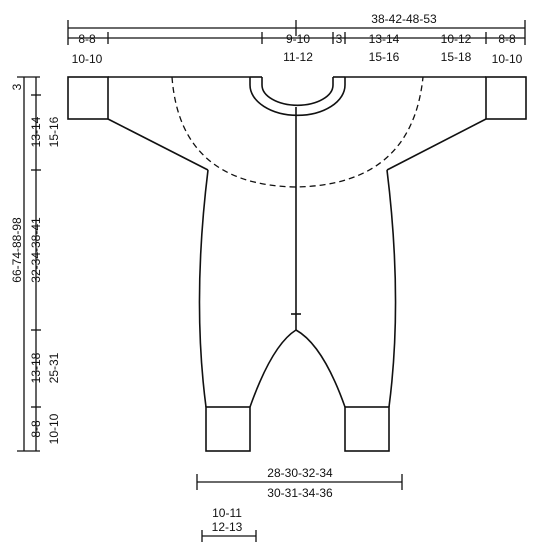  I want to click on top-cuff-left-line2: 10-10, so click(87, 59).